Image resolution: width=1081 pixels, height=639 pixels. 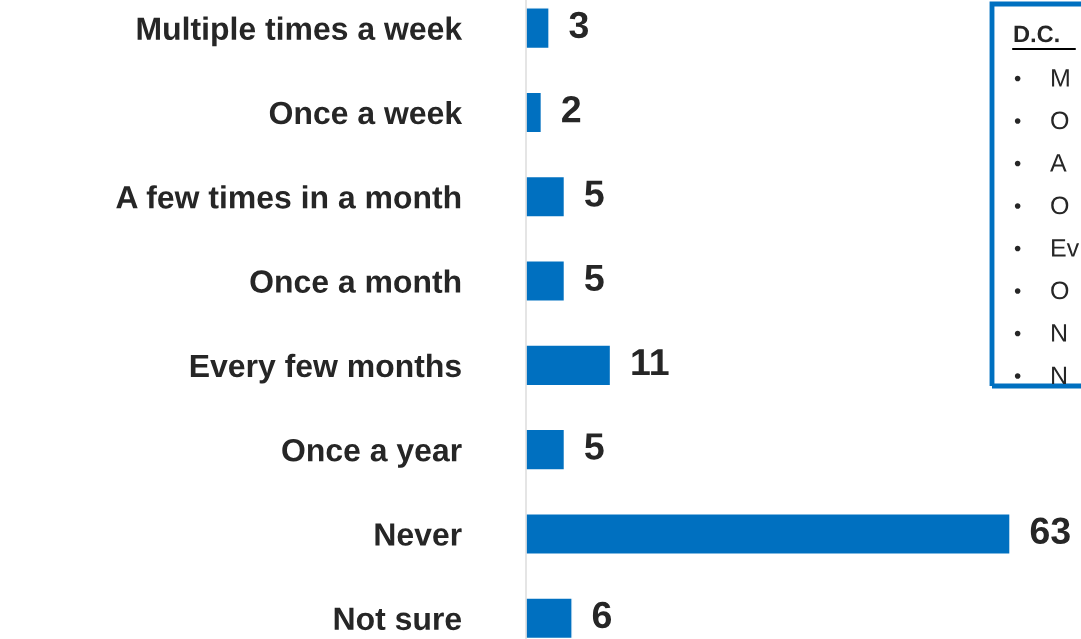 What do you see at coordinates (366, 112) in the screenshot?
I see `y-tick-label: Once a week` at bounding box center [366, 112].